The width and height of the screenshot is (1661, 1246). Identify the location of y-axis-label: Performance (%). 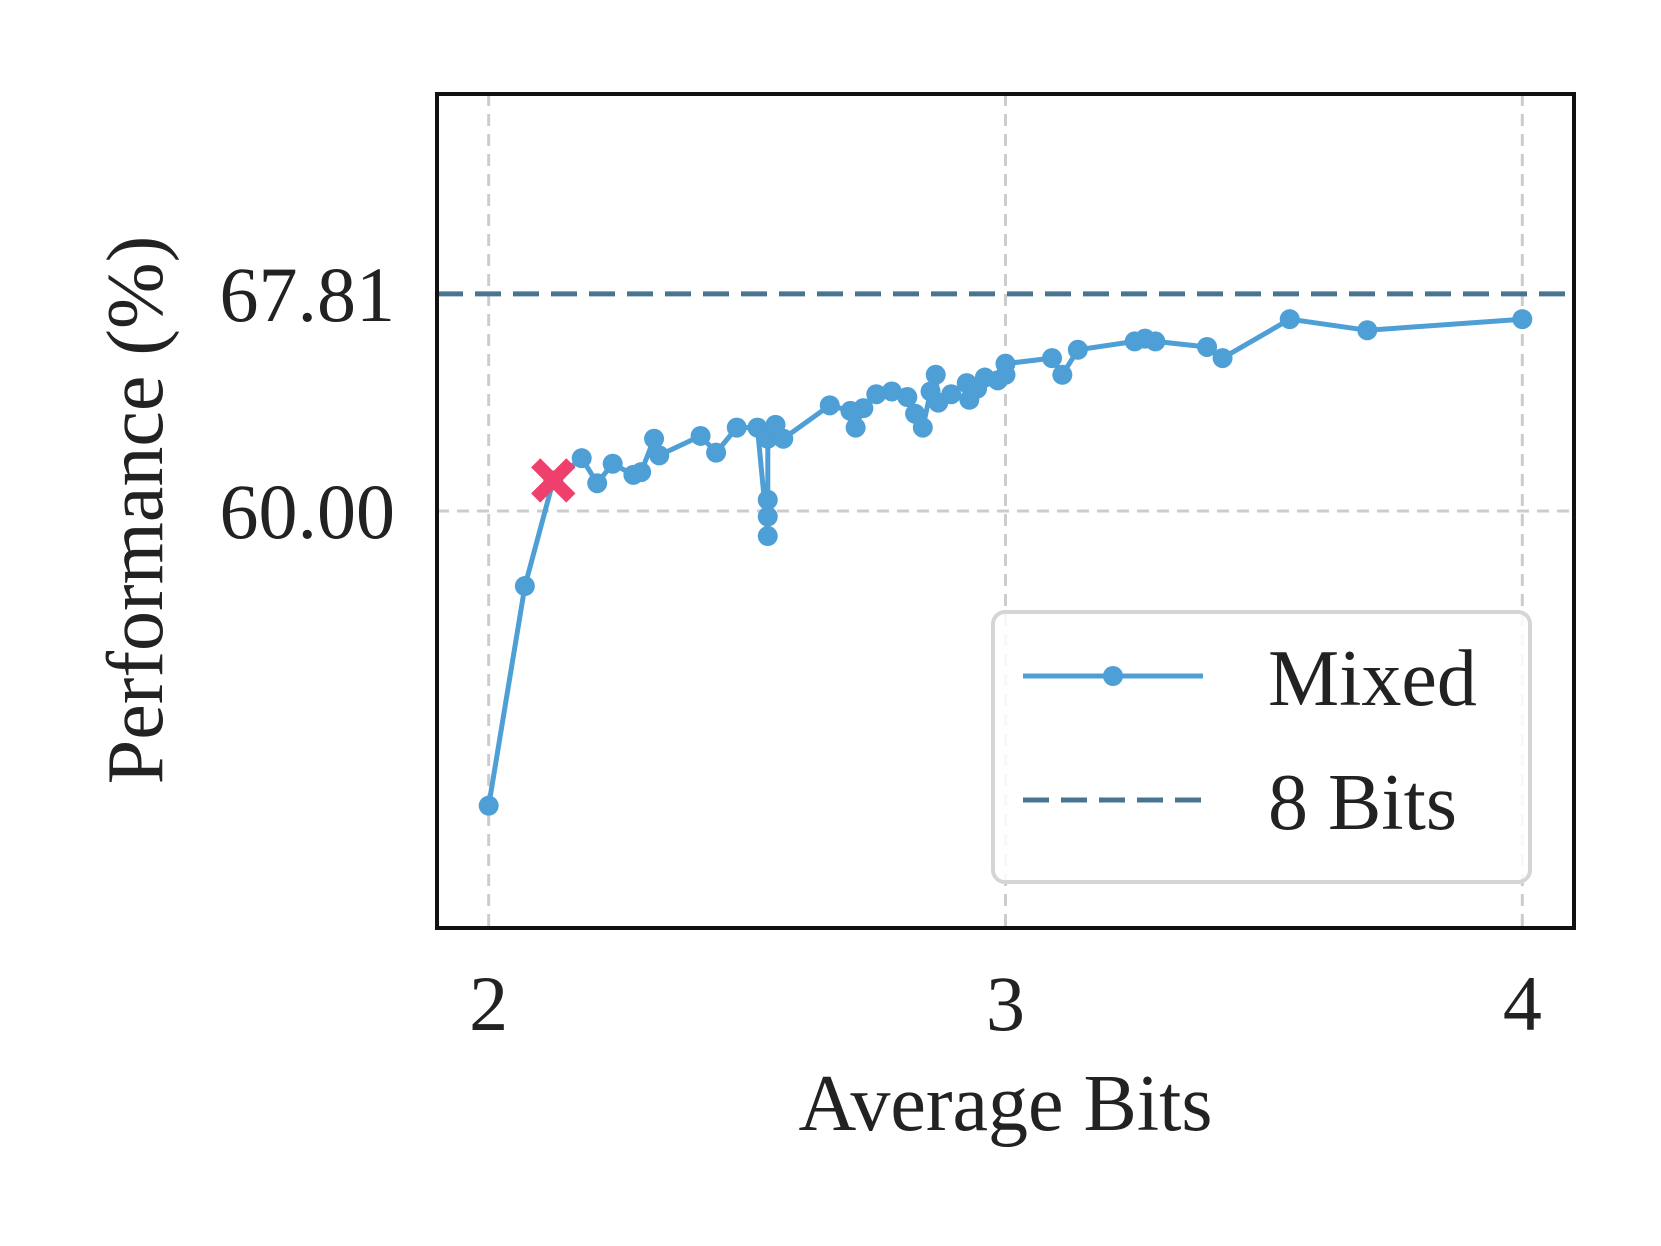
(136, 510).